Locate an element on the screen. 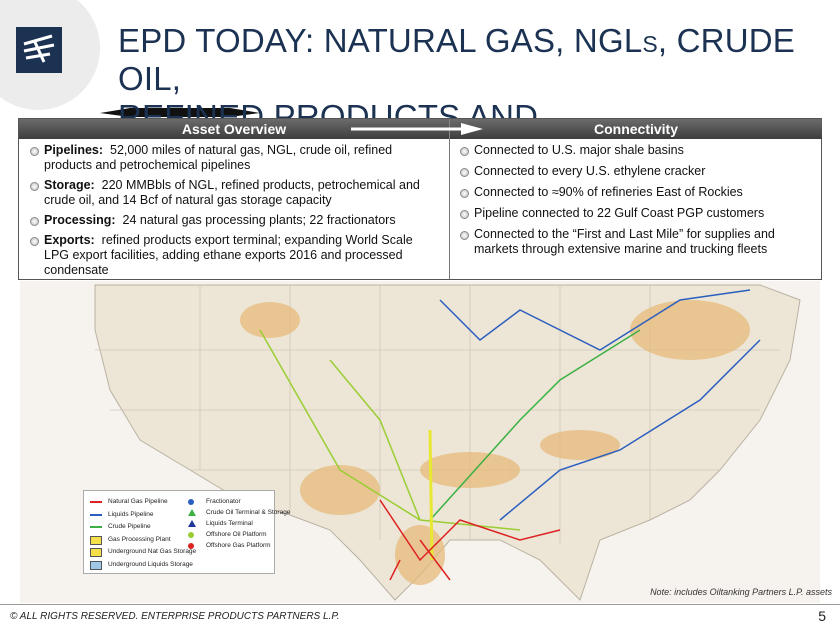 The image size is (840, 632). connectivity-item: Connected to U.S. major shale basins is located at coordinates (637, 150).